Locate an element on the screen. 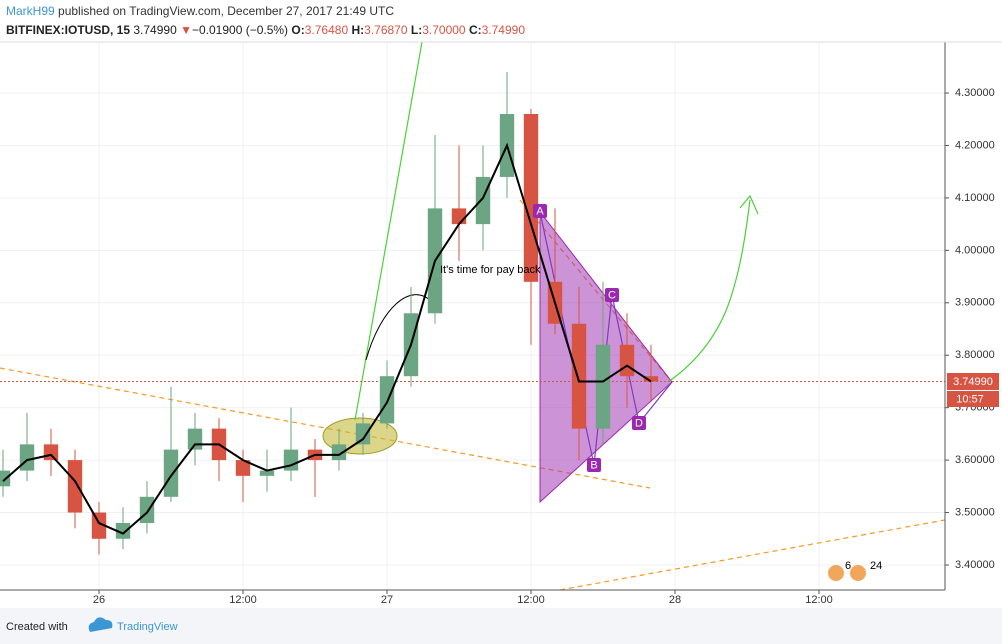  l: 3.70000 is located at coordinates (444, 30).